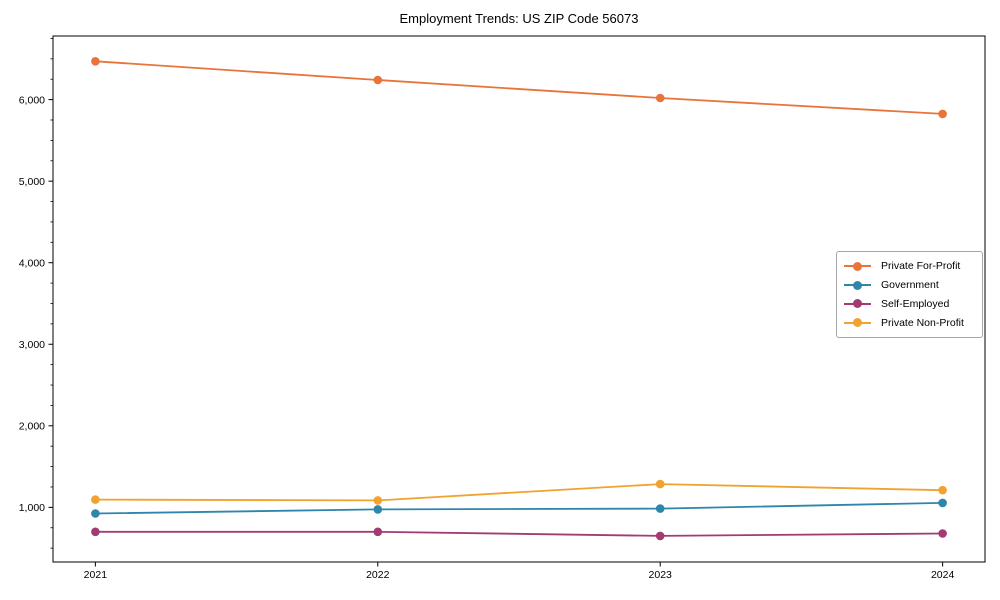 This screenshot has width=1000, height=600. What do you see at coordinates (942, 490) in the screenshot?
I see `data-point-private-non-profit-2024` at bounding box center [942, 490].